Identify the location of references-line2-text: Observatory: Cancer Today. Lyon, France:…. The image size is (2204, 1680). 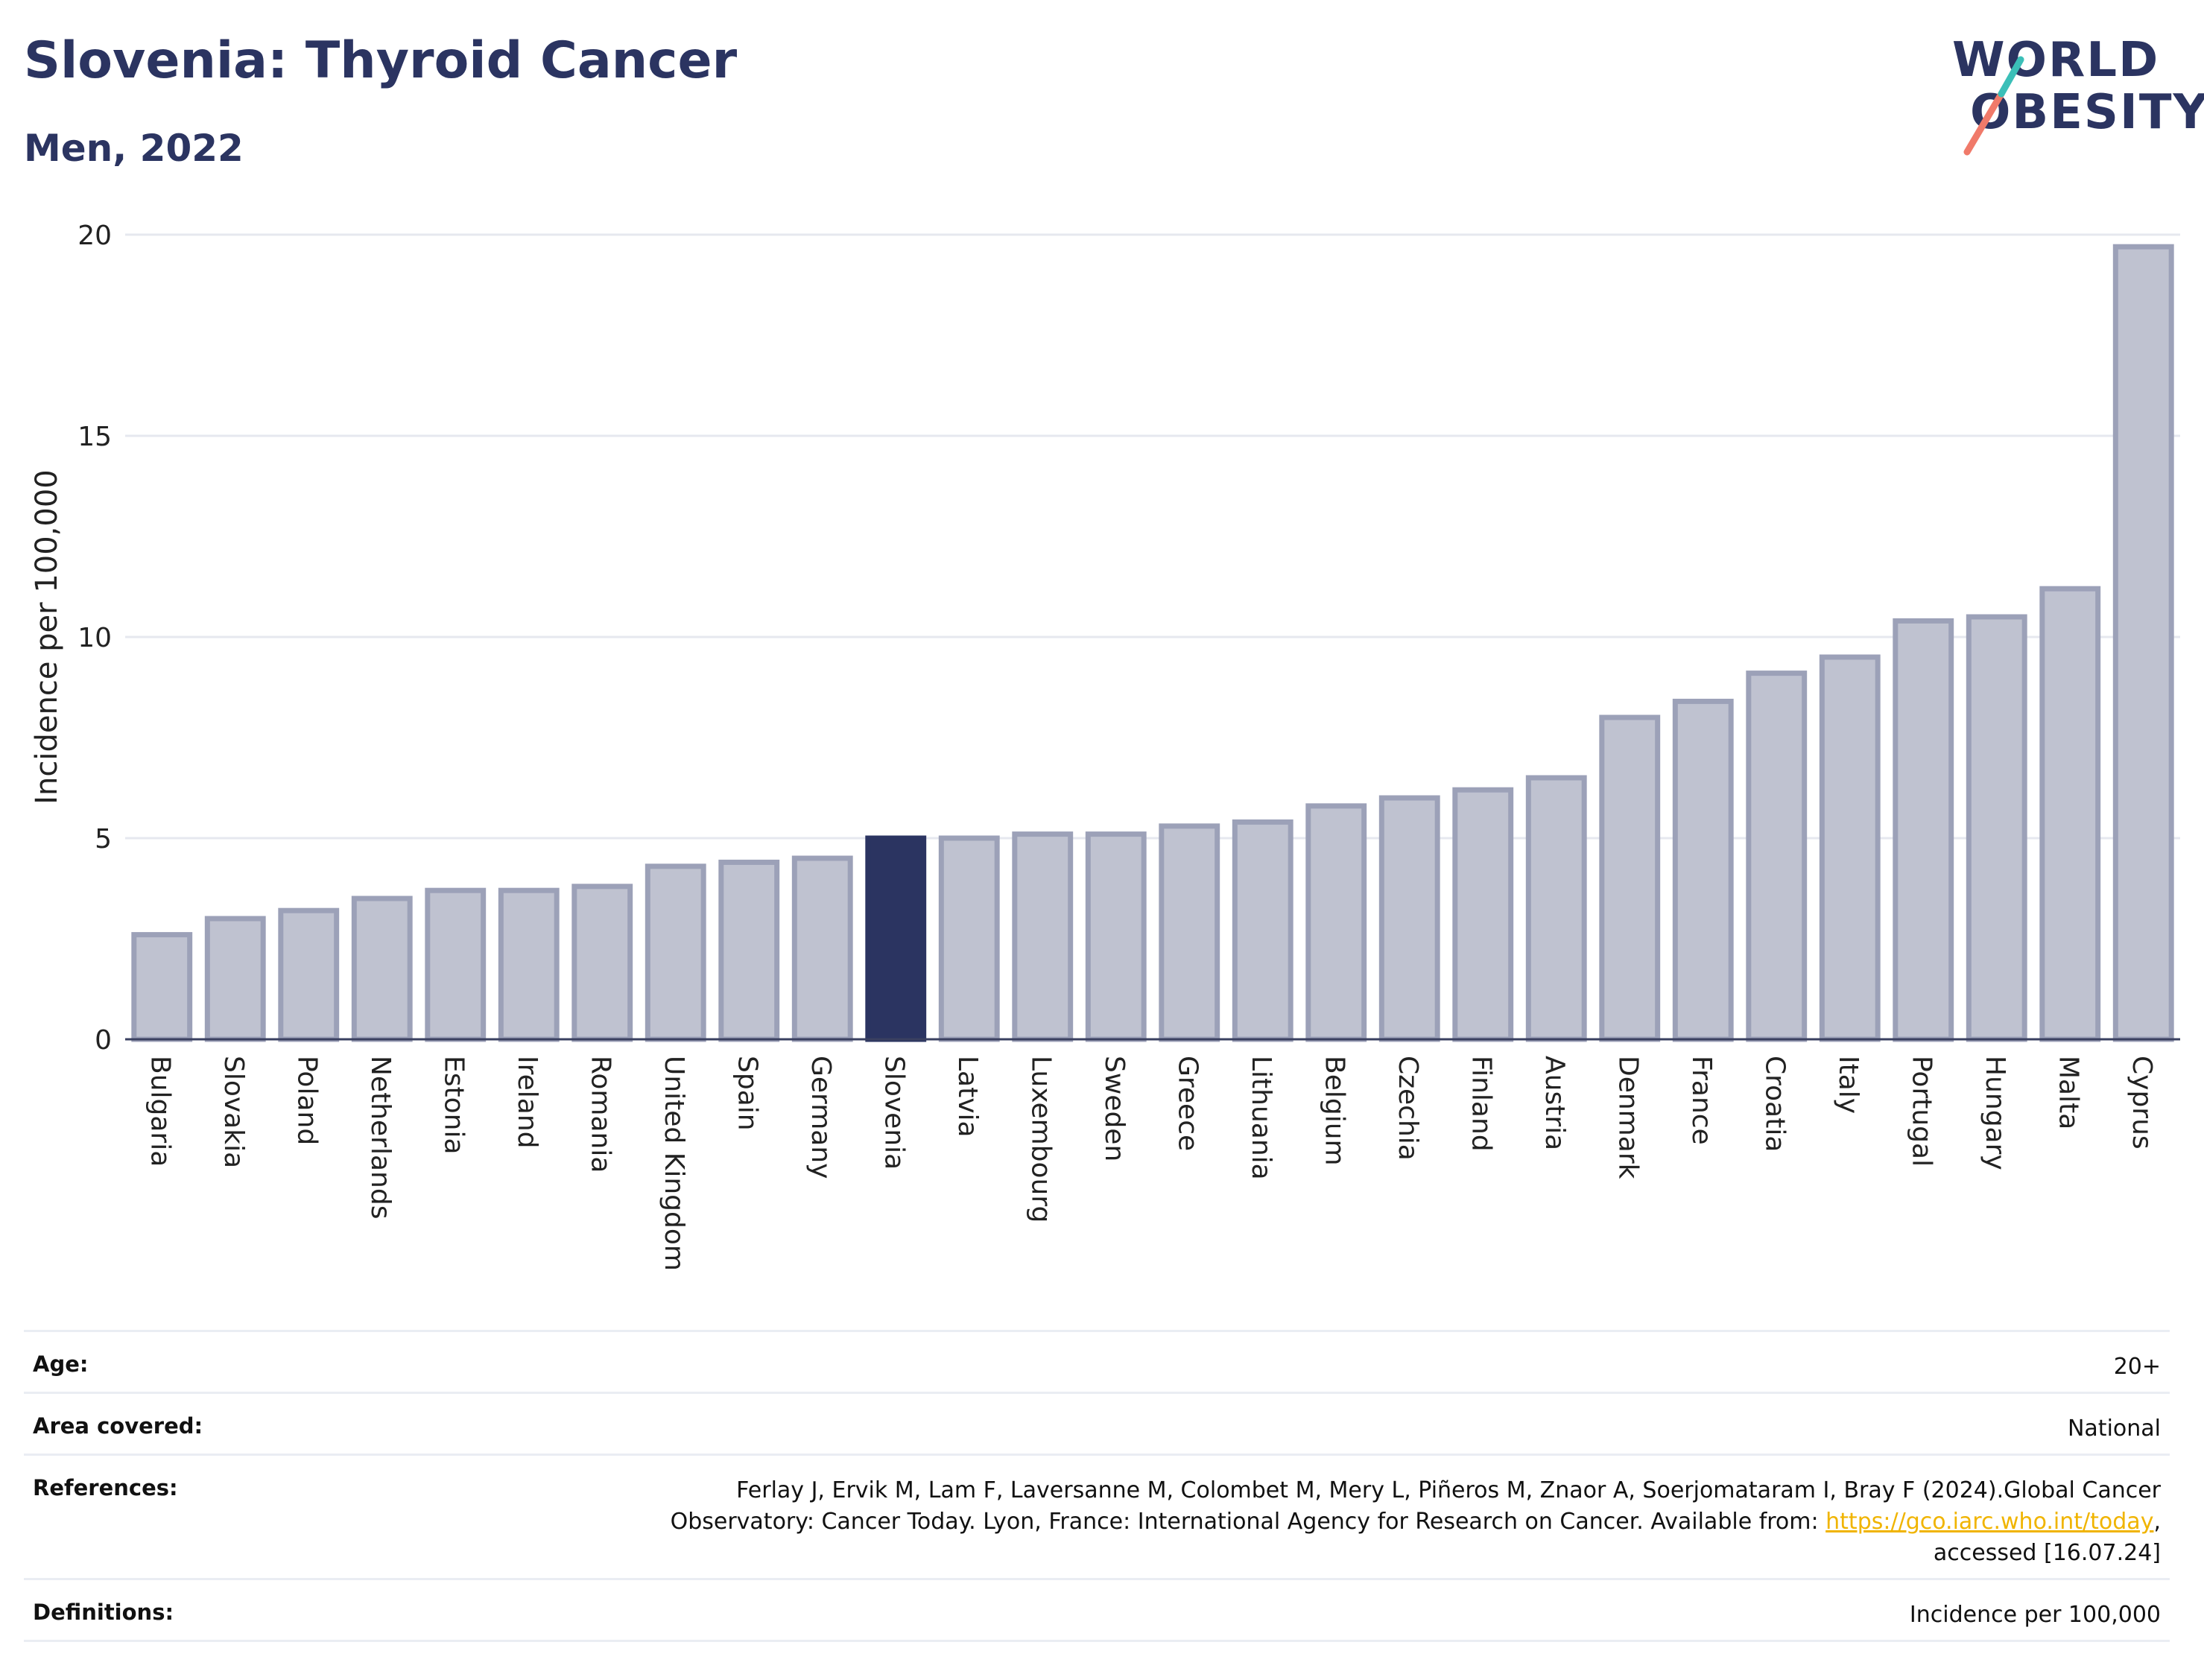
(1248, 1522).